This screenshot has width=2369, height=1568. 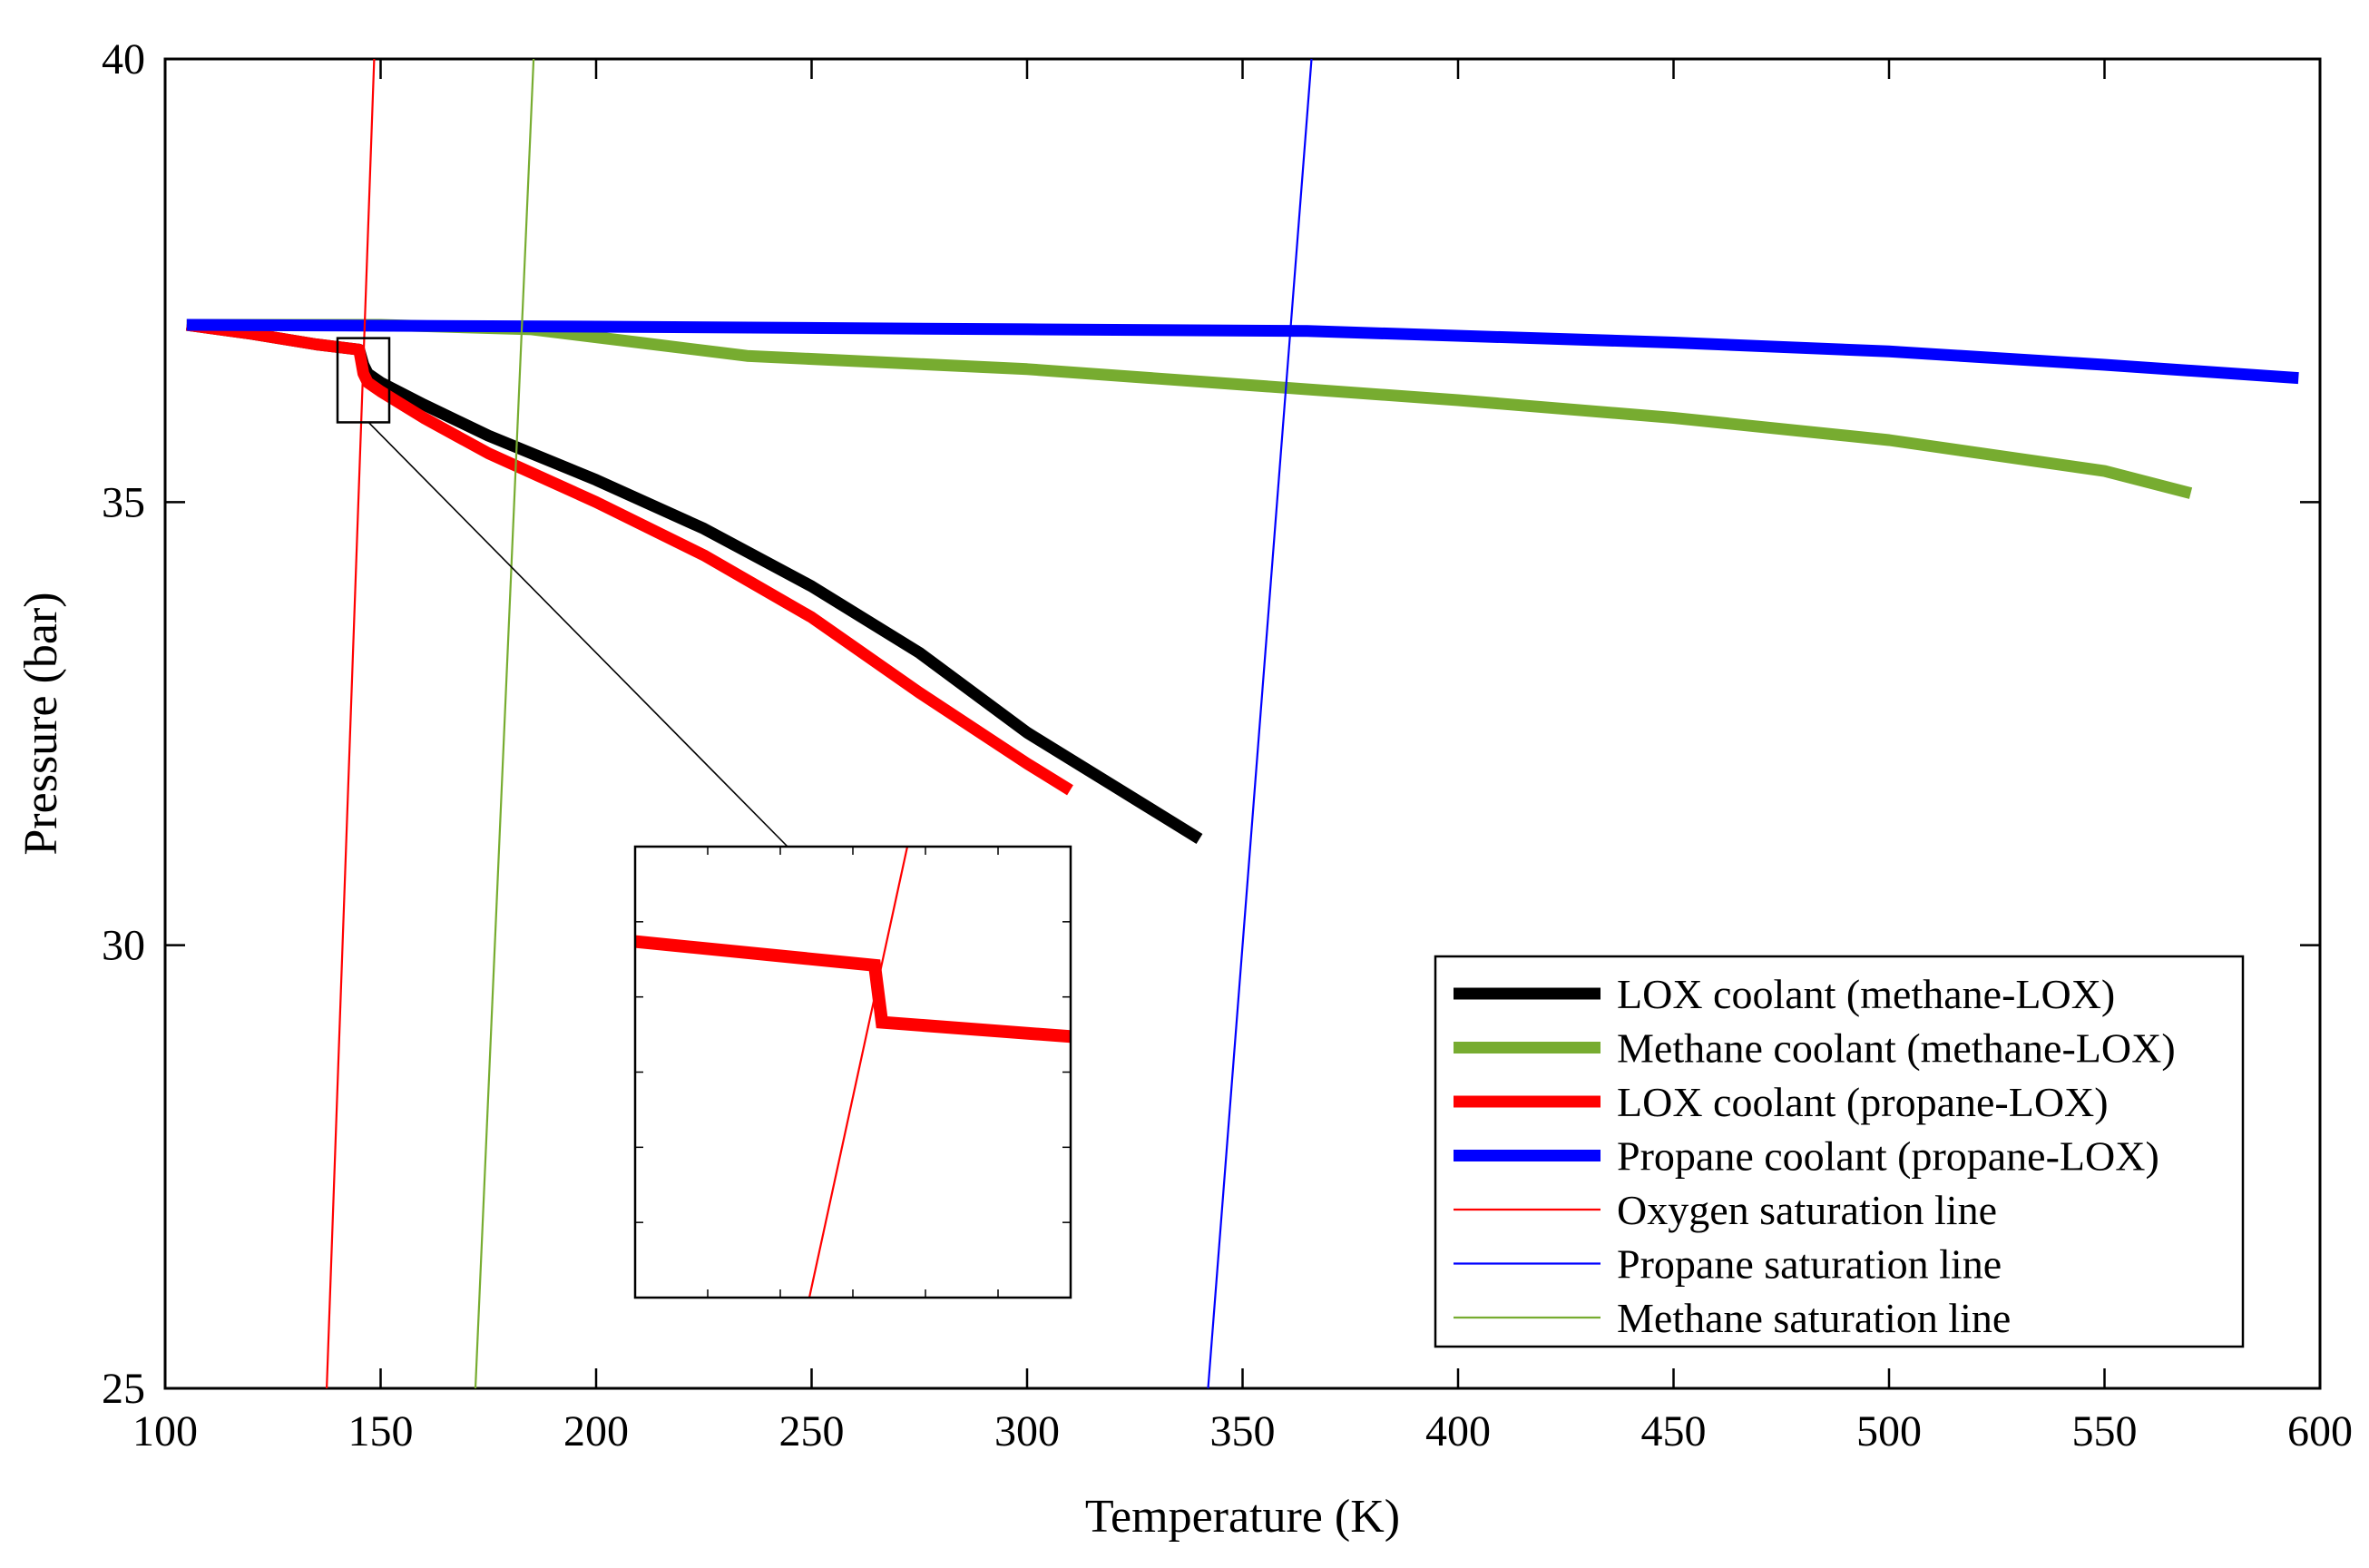 I want to click on zoom-indicator, so click(x=562, y=592).